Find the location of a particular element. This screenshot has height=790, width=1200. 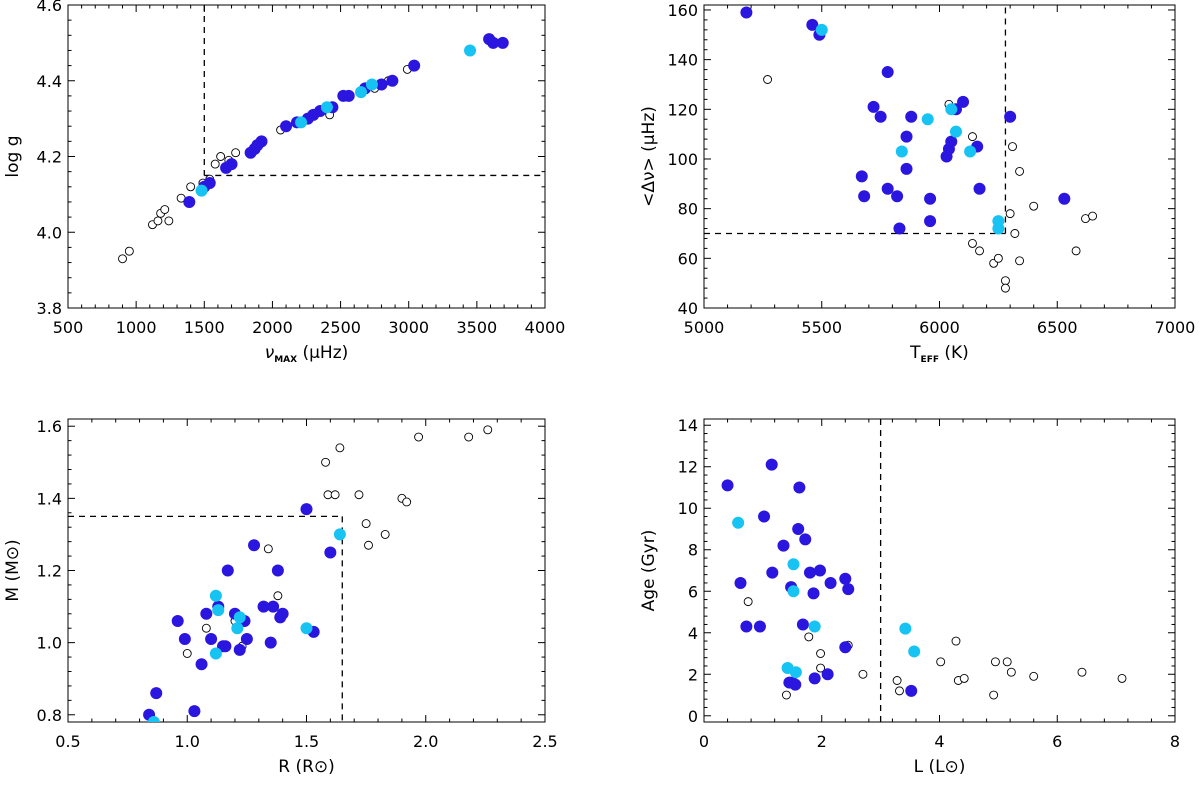

x-axis-label: R (R⊙) is located at coordinates (306, 767).